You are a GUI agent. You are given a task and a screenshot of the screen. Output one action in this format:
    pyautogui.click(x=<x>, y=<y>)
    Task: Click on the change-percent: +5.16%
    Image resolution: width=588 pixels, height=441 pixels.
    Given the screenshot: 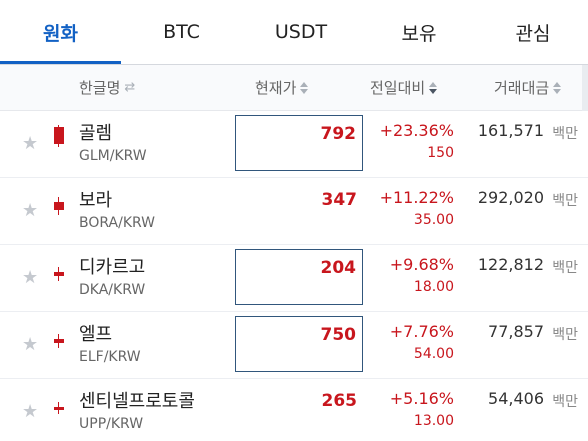 What is the action you would take?
    pyautogui.click(x=421, y=398)
    